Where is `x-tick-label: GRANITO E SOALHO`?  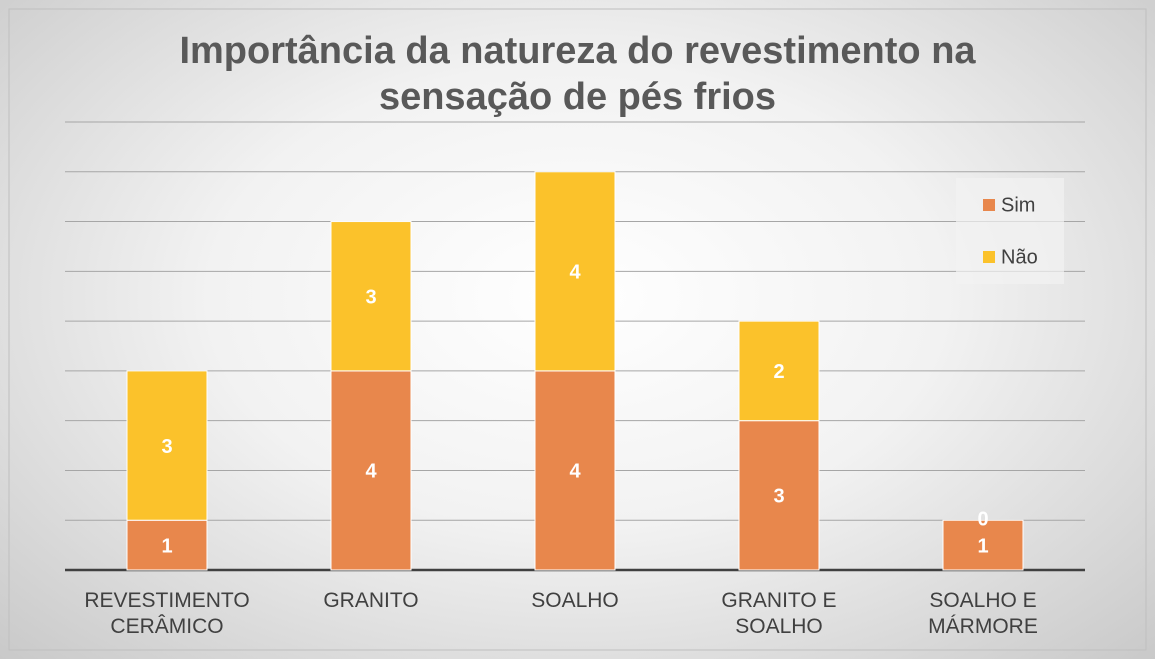 x-tick-label: GRANITO E SOALHO is located at coordinates (779, 613).